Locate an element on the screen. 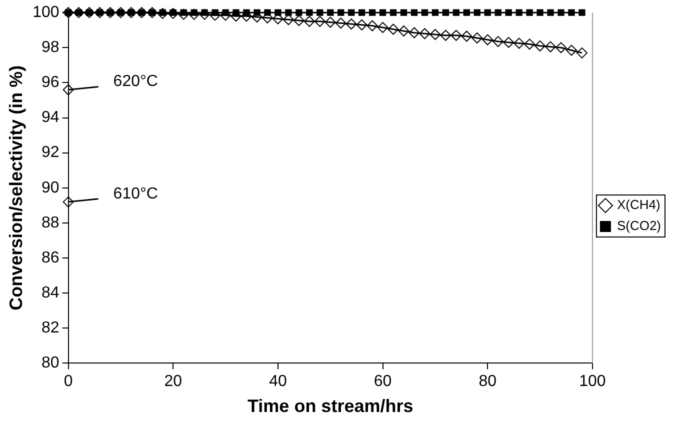 The width and height of the screenshot is (675, 424). y-tick-label: 80 is located at coordinates (51, 363).